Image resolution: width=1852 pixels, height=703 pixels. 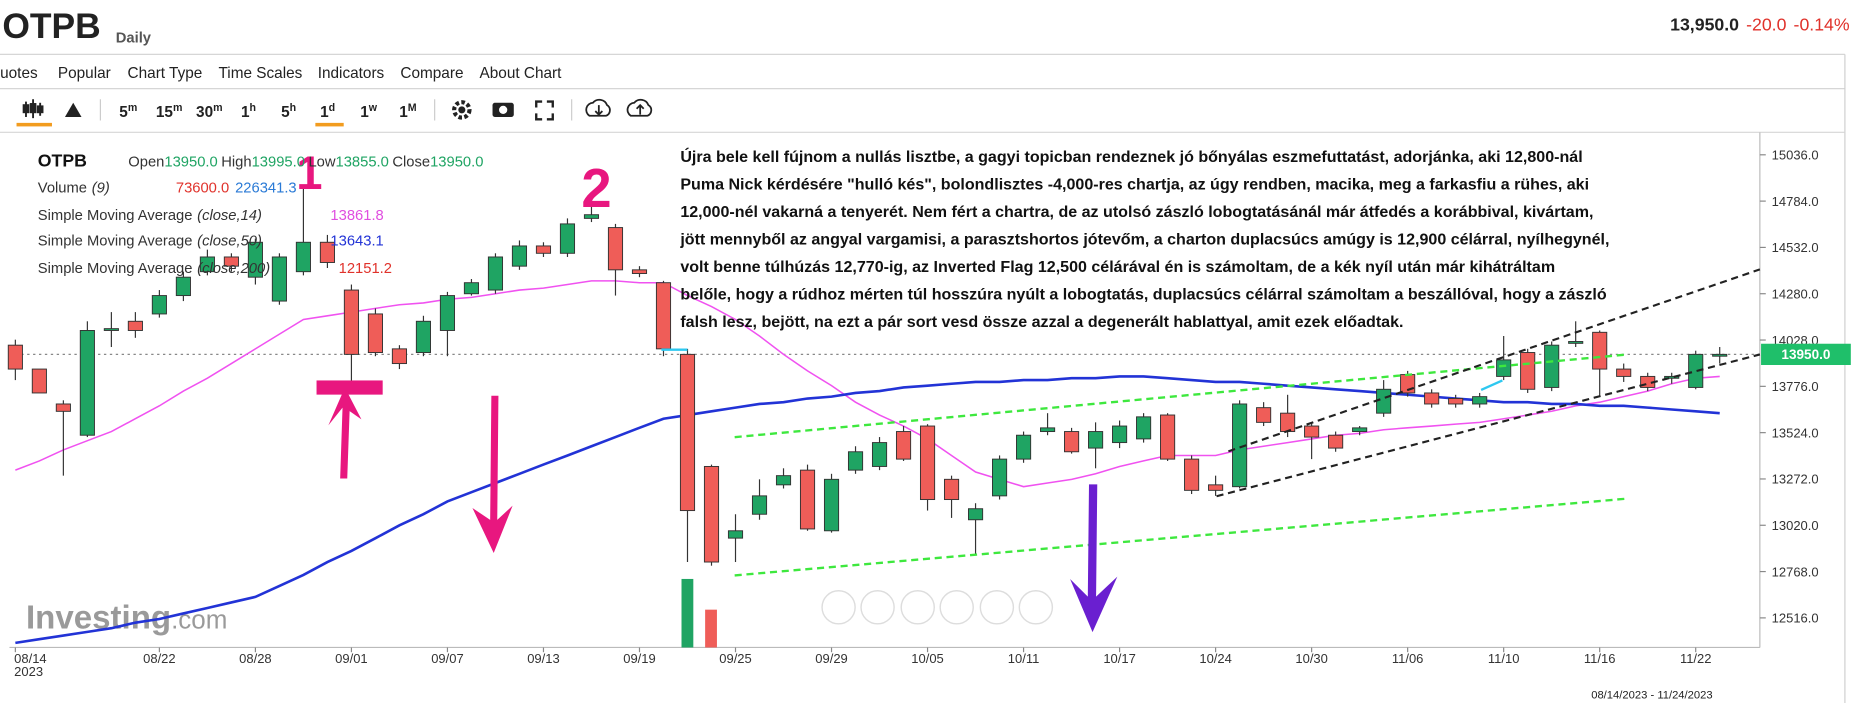 What do you see at coordinates (321, 163) in the screenshot?
I see `lg-label: Low` at bounding box center [321, 163].